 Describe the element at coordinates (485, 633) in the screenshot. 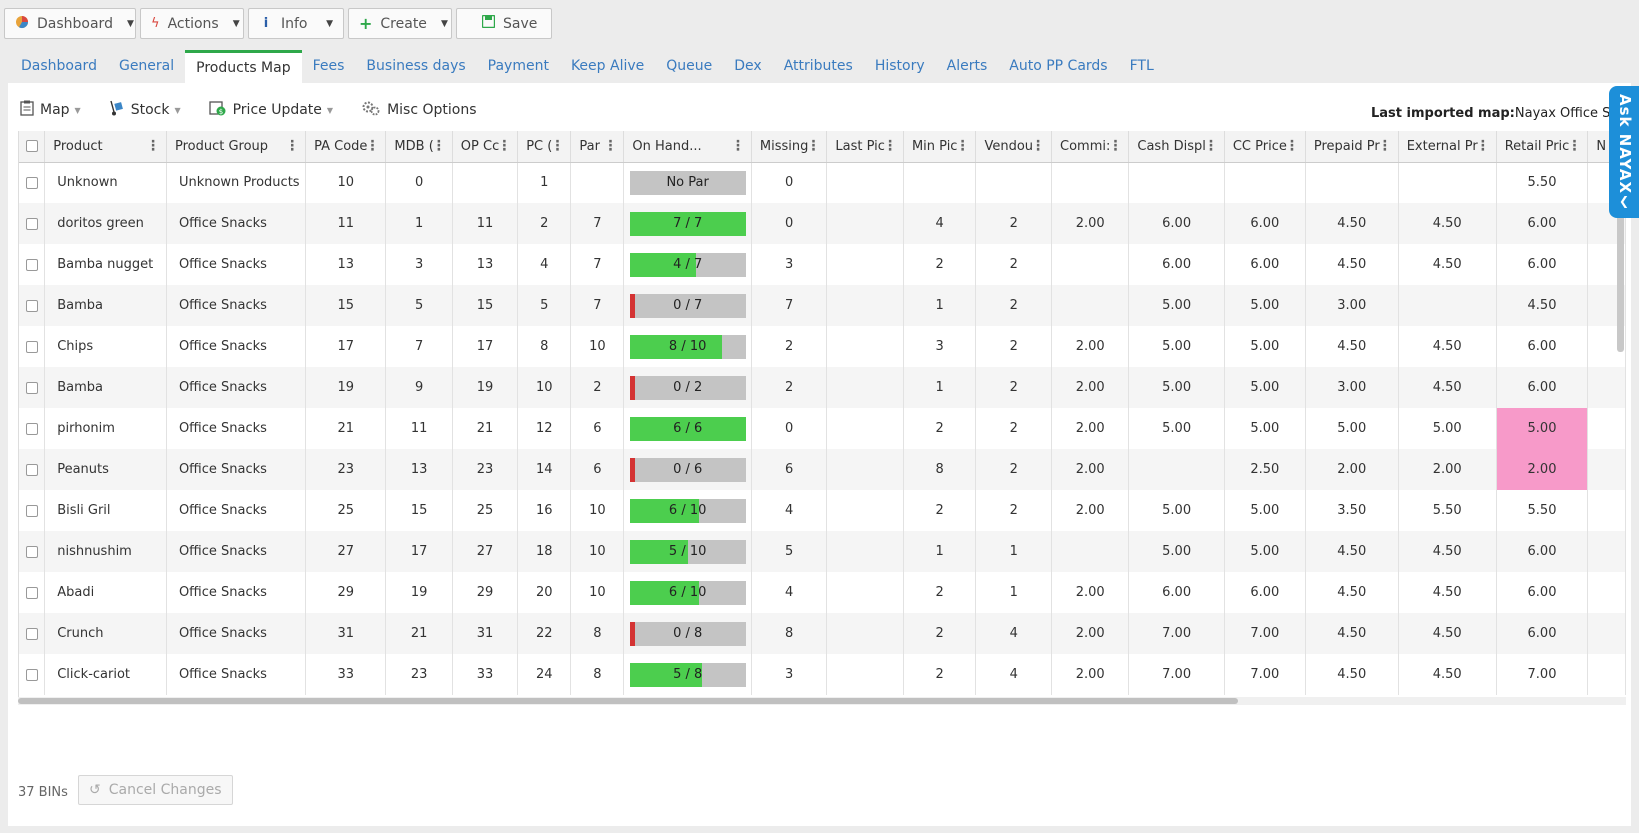

I see `cell-op: 31` at that location.